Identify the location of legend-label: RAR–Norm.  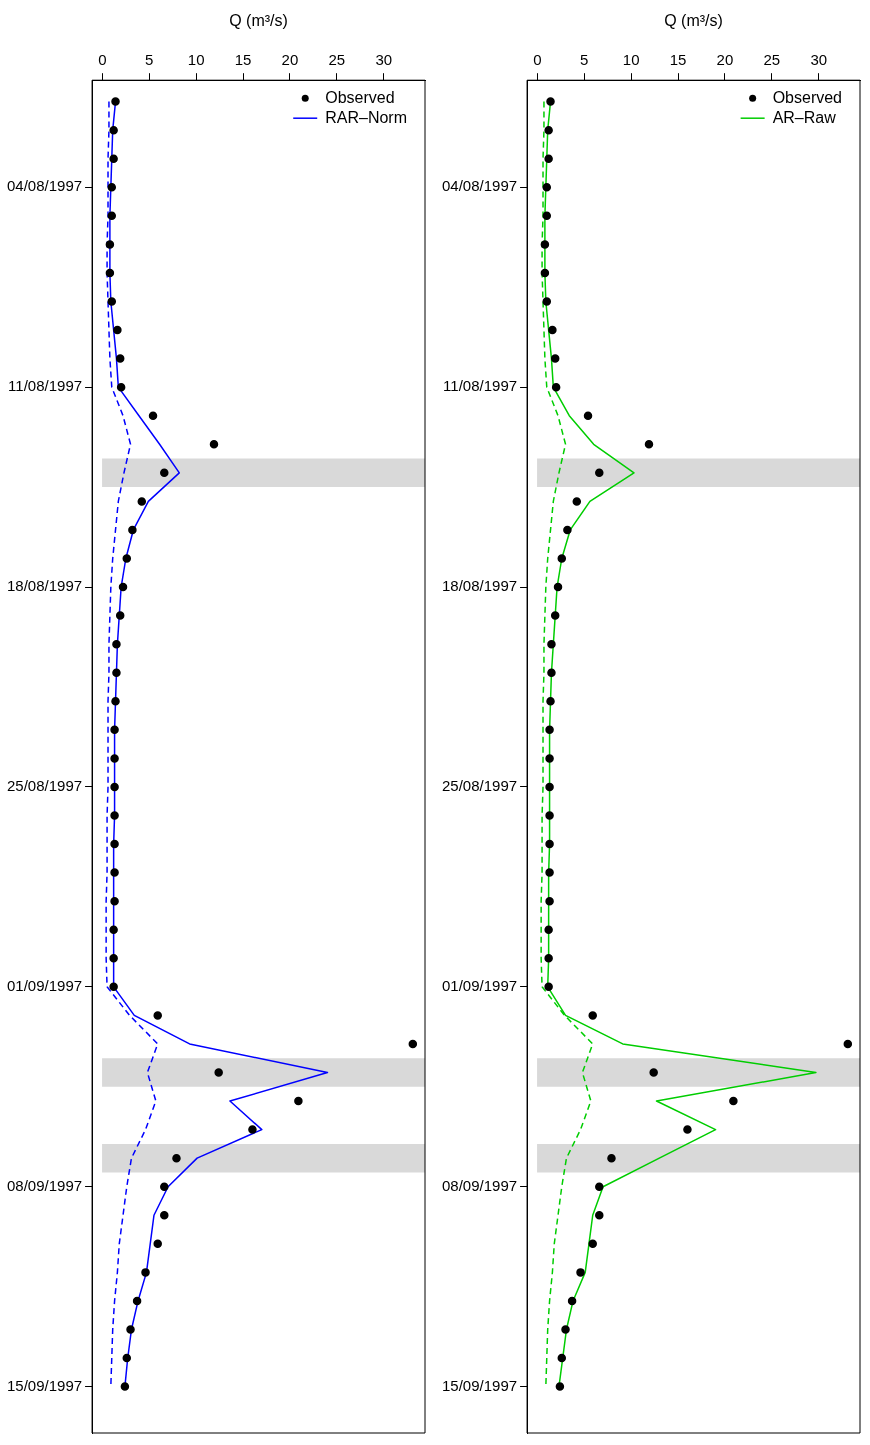
(366, 117).